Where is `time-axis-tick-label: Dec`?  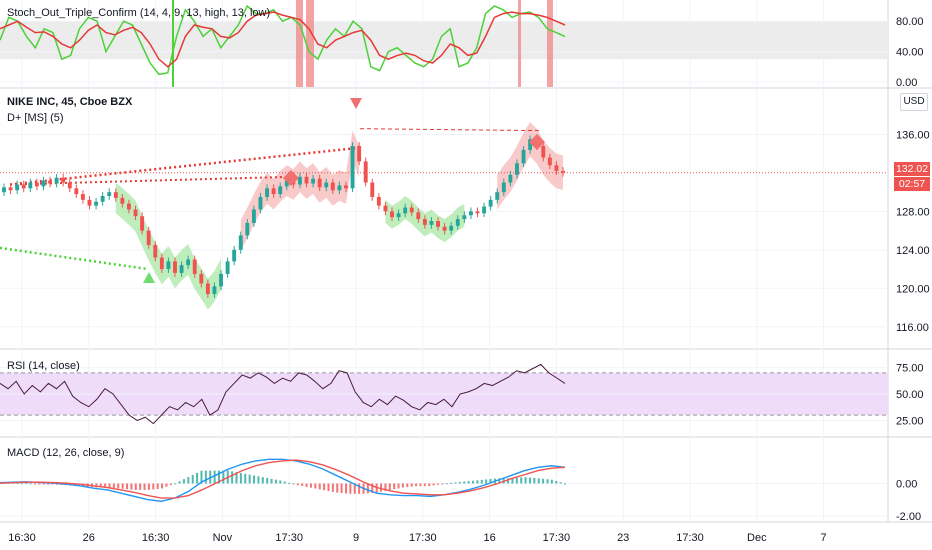 time-axis-tick-label: Dec is located at coordinates (757, 538).